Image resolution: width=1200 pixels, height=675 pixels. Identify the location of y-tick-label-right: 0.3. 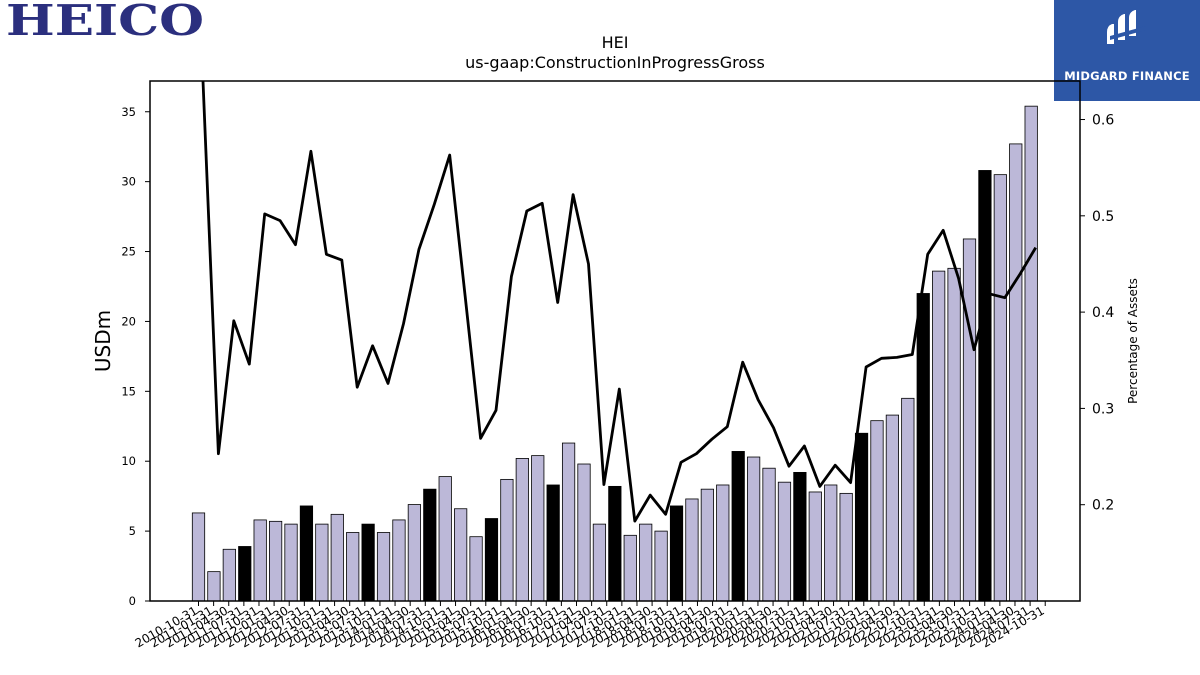
(1103, 409).